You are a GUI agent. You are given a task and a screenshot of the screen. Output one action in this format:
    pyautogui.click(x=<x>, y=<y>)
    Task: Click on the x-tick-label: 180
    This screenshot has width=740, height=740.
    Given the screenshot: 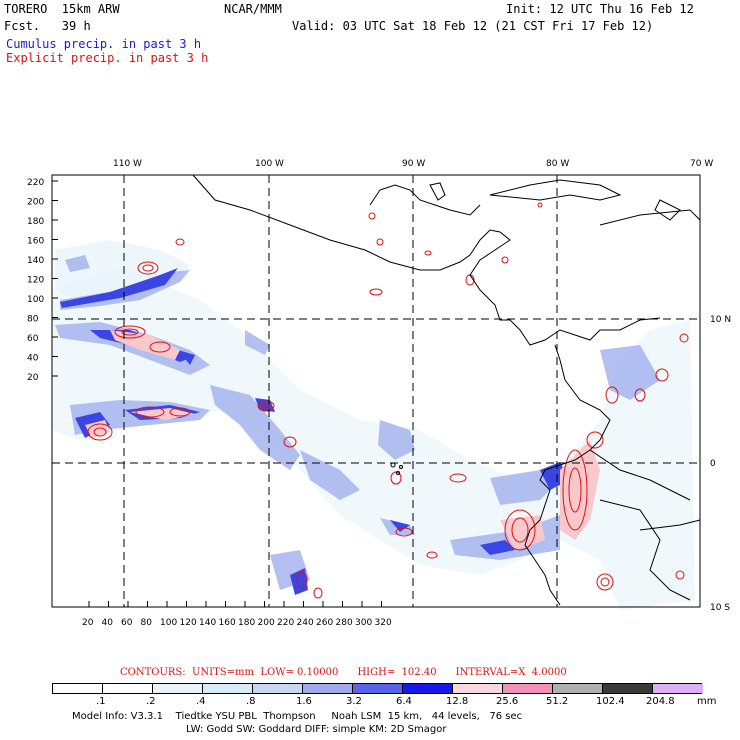 What is the action you would take?
    pyautogui.click(x=246, y=623)
    